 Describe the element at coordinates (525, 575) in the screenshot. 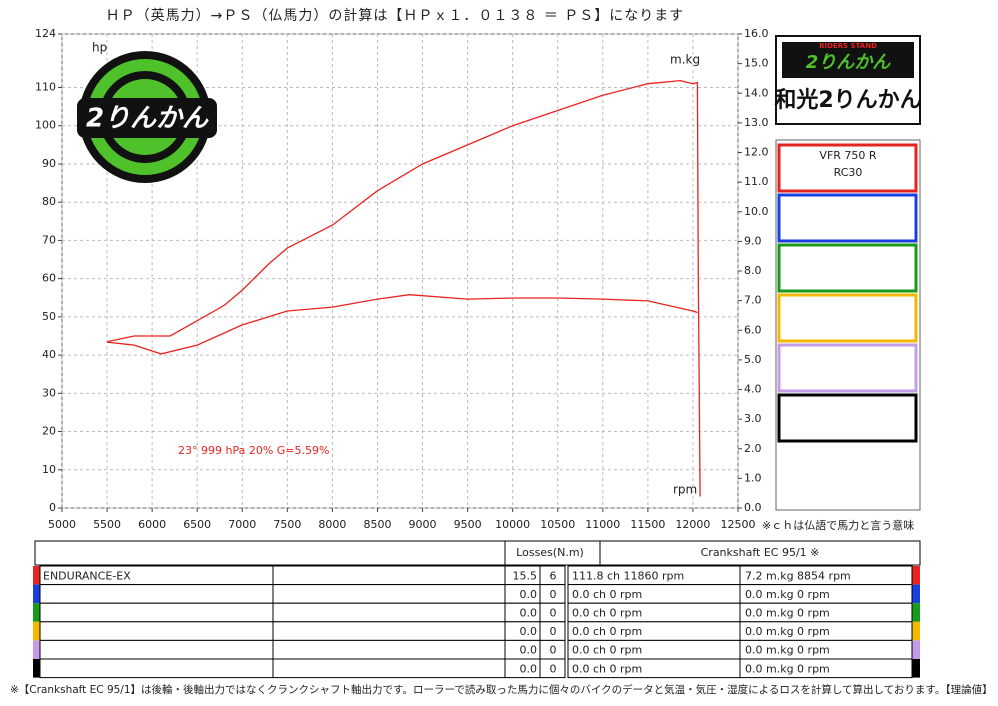

I see `row-loss: 15.5` at that location.